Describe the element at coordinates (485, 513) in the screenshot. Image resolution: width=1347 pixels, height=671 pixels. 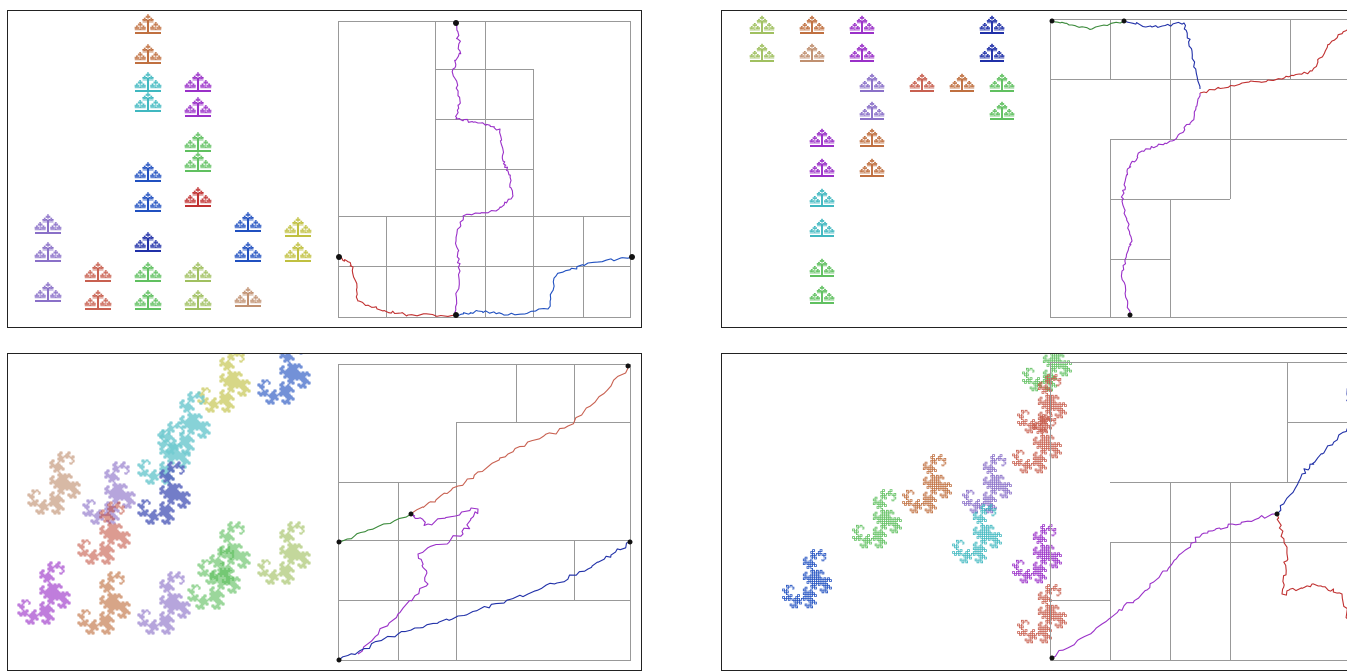
I see `vertex-dots` at that location.